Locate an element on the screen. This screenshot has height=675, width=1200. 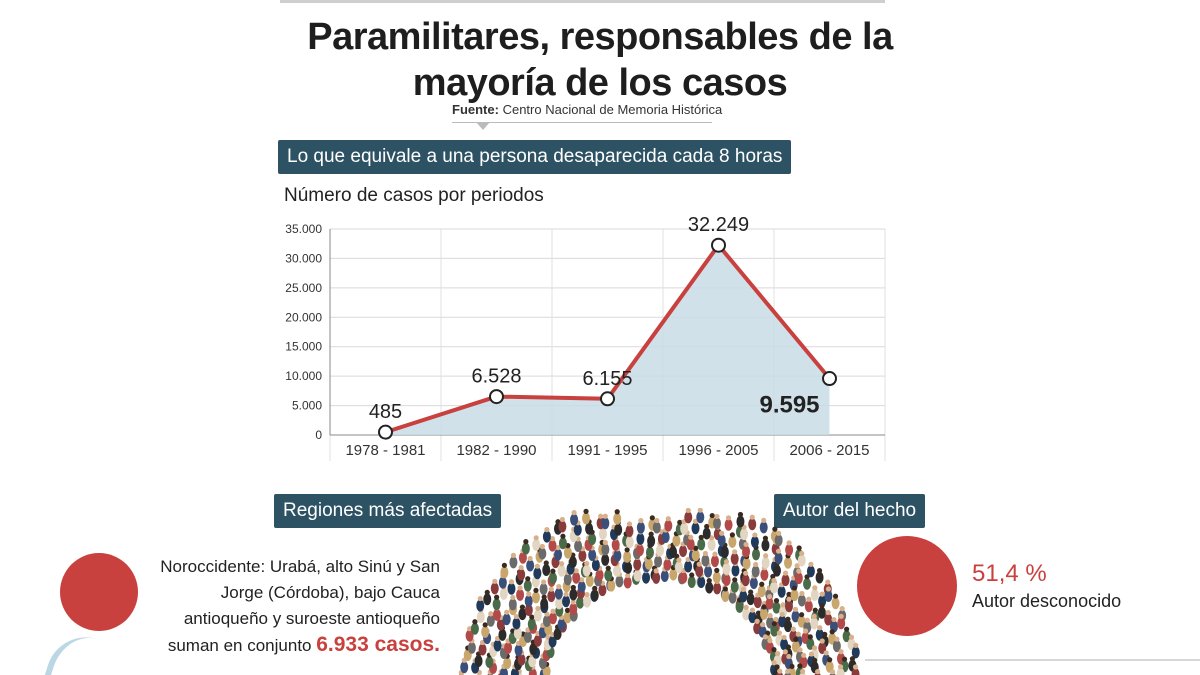
data-label: 485 is located at coordinates (385, 412).